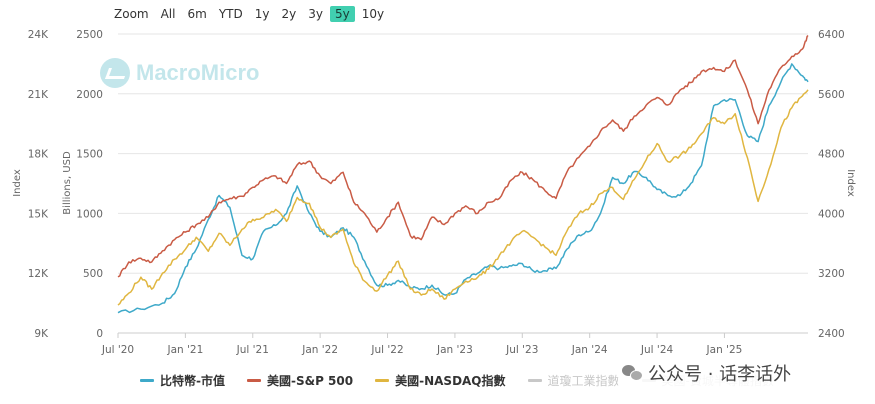 Image resolution: width=875 pixels, height=404 pixels. I want to click on x-tick-label: Jul '20, so click(117, 350).